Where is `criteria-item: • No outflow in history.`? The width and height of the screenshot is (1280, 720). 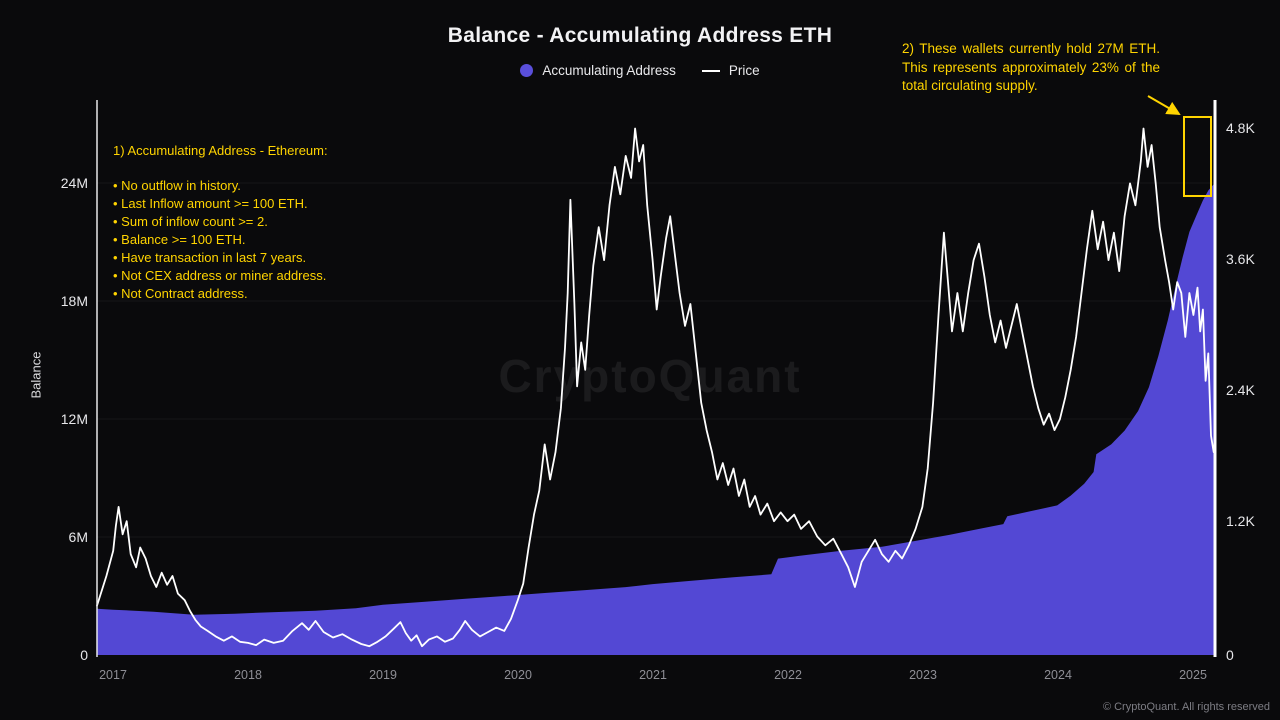 criteria-item: • No outflow in history. is located at coordinates (177, 185).